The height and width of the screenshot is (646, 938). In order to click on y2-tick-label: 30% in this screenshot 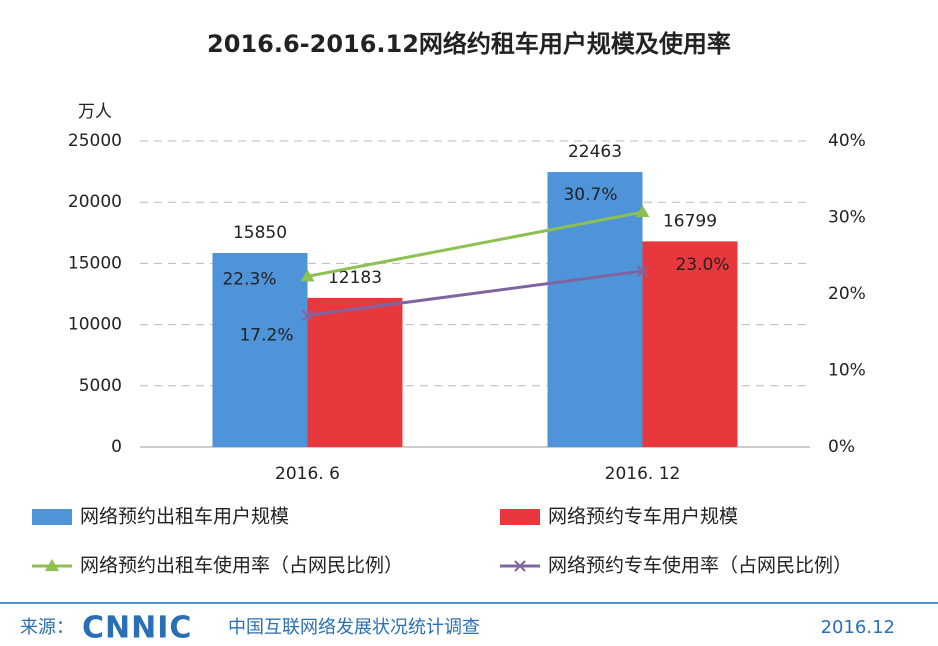, I will do `click(847, 218)`.